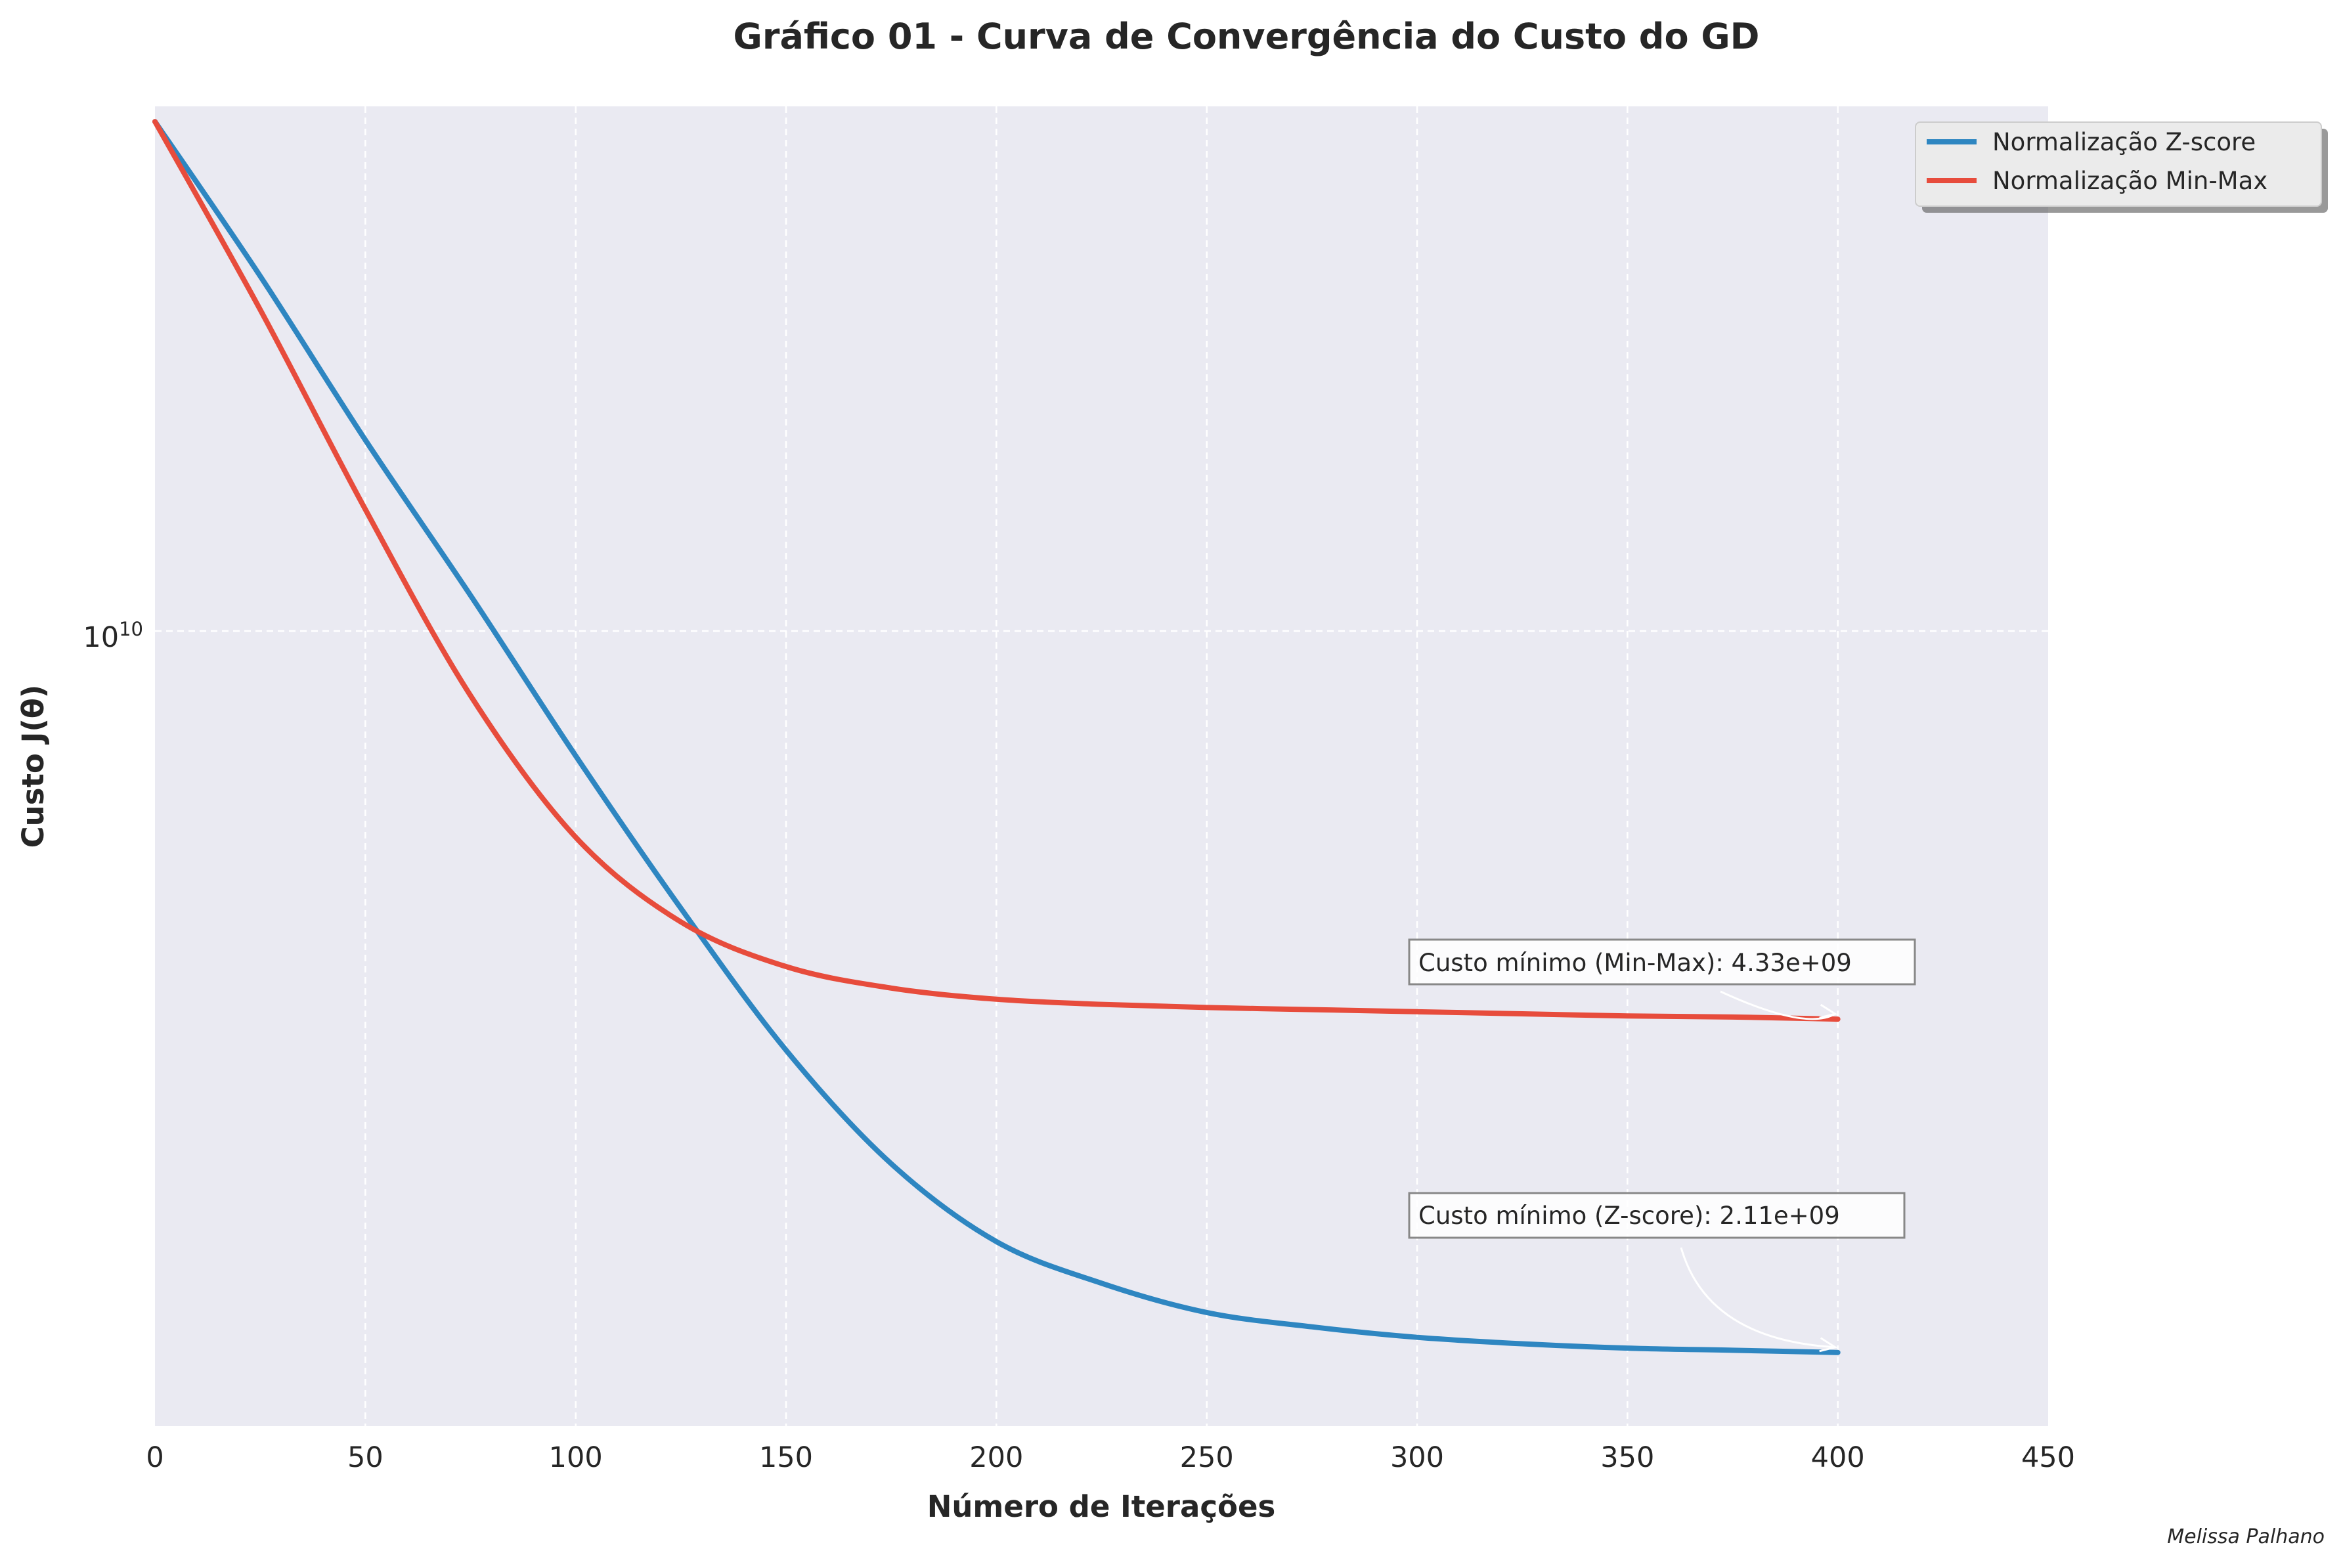 This screenshot has height=1568, width=2343. I want to click on y-tick-label-10: 1010, so click(113, 636).